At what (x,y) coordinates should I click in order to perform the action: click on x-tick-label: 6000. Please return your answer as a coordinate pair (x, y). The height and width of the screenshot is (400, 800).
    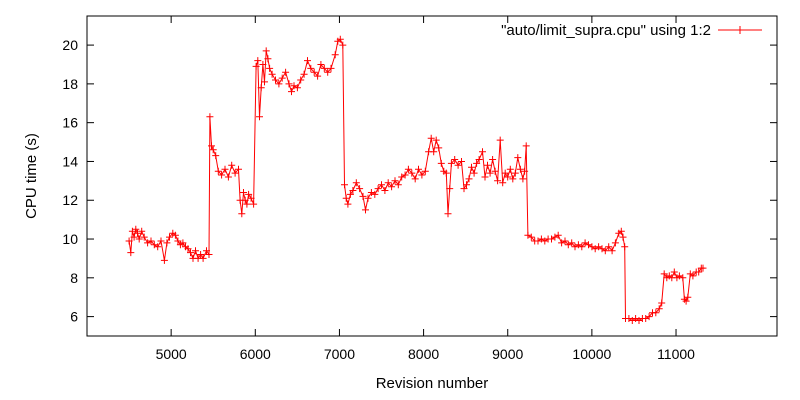
    Looking at the image, I should click on (255, 354).